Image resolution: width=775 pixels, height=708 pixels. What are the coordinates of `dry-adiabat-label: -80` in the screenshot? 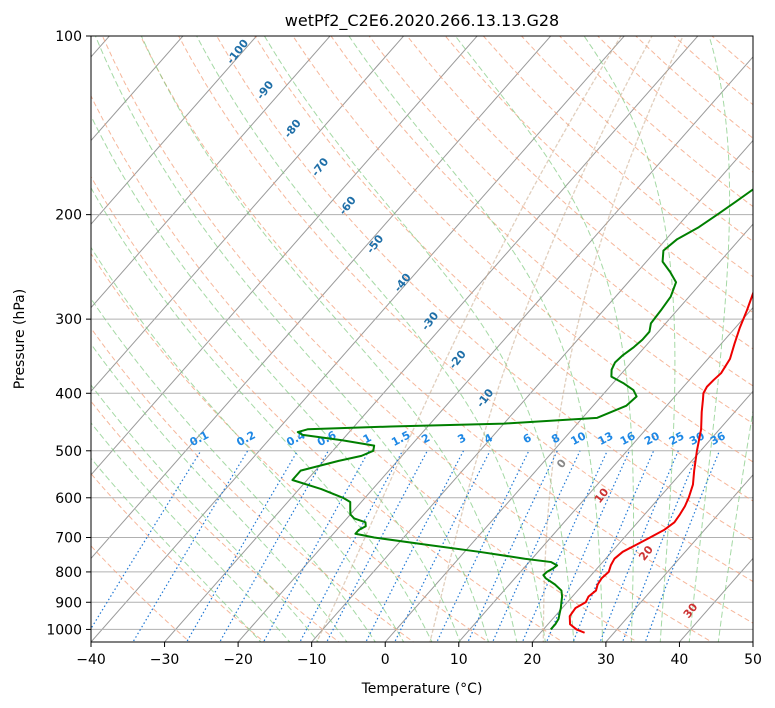 It's located at (292, 129).